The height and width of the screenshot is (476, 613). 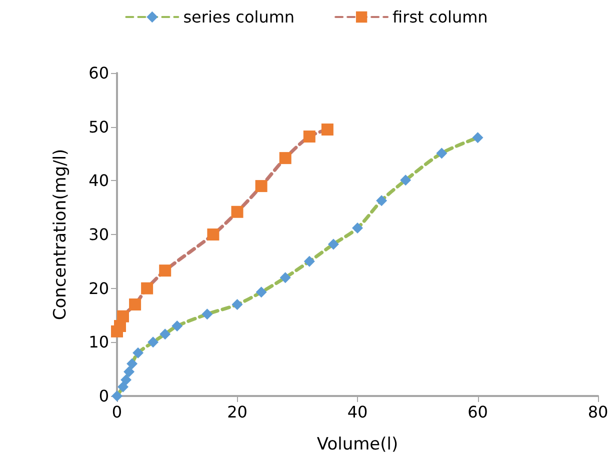 I want to click on x-tick-label: 40, so click(x=357, y=412).